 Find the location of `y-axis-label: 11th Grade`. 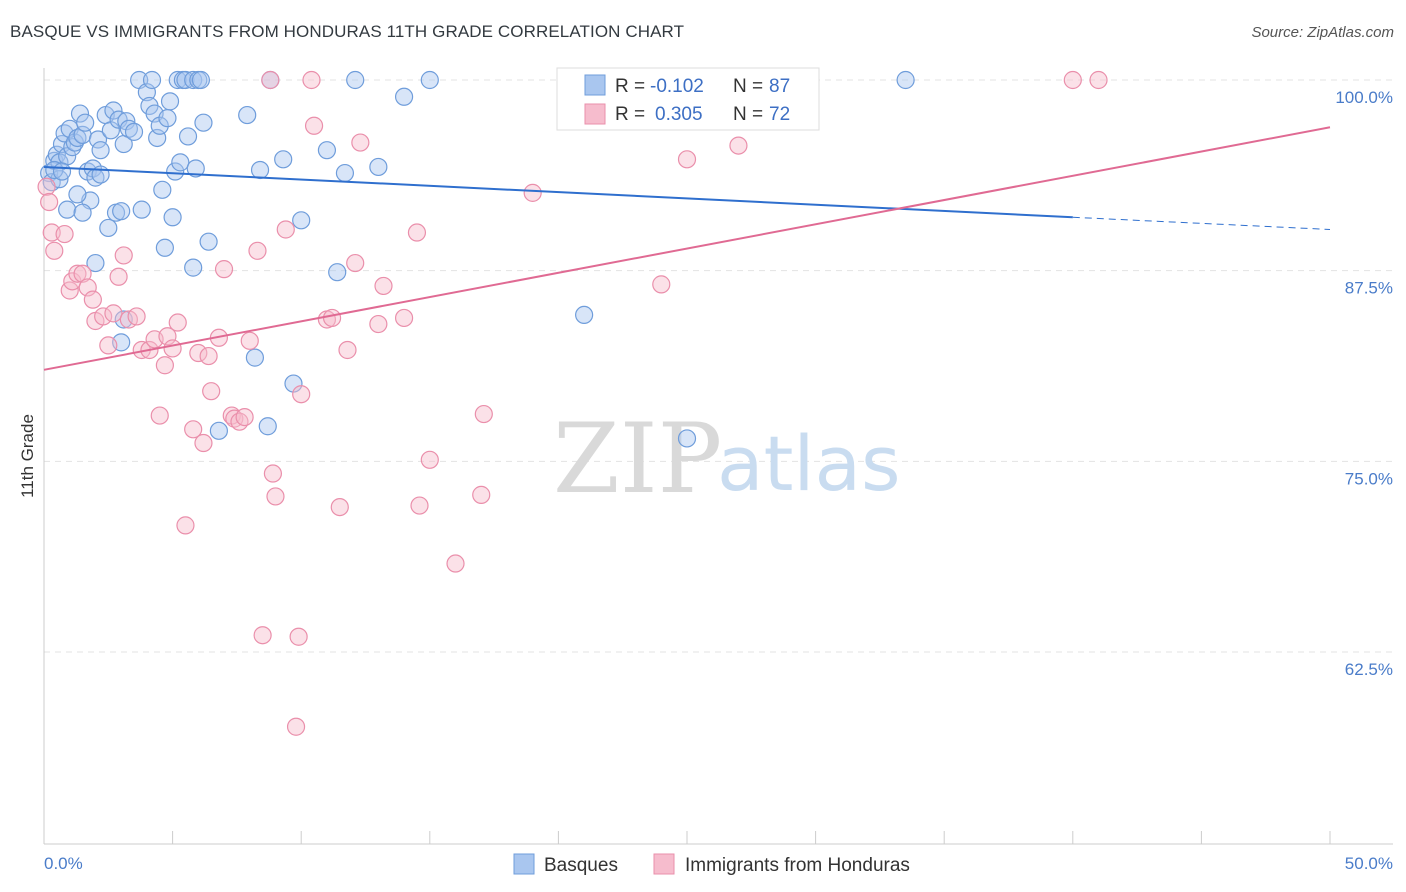

y-axis-label: 11th Grade is located at coordinates (27, 456).